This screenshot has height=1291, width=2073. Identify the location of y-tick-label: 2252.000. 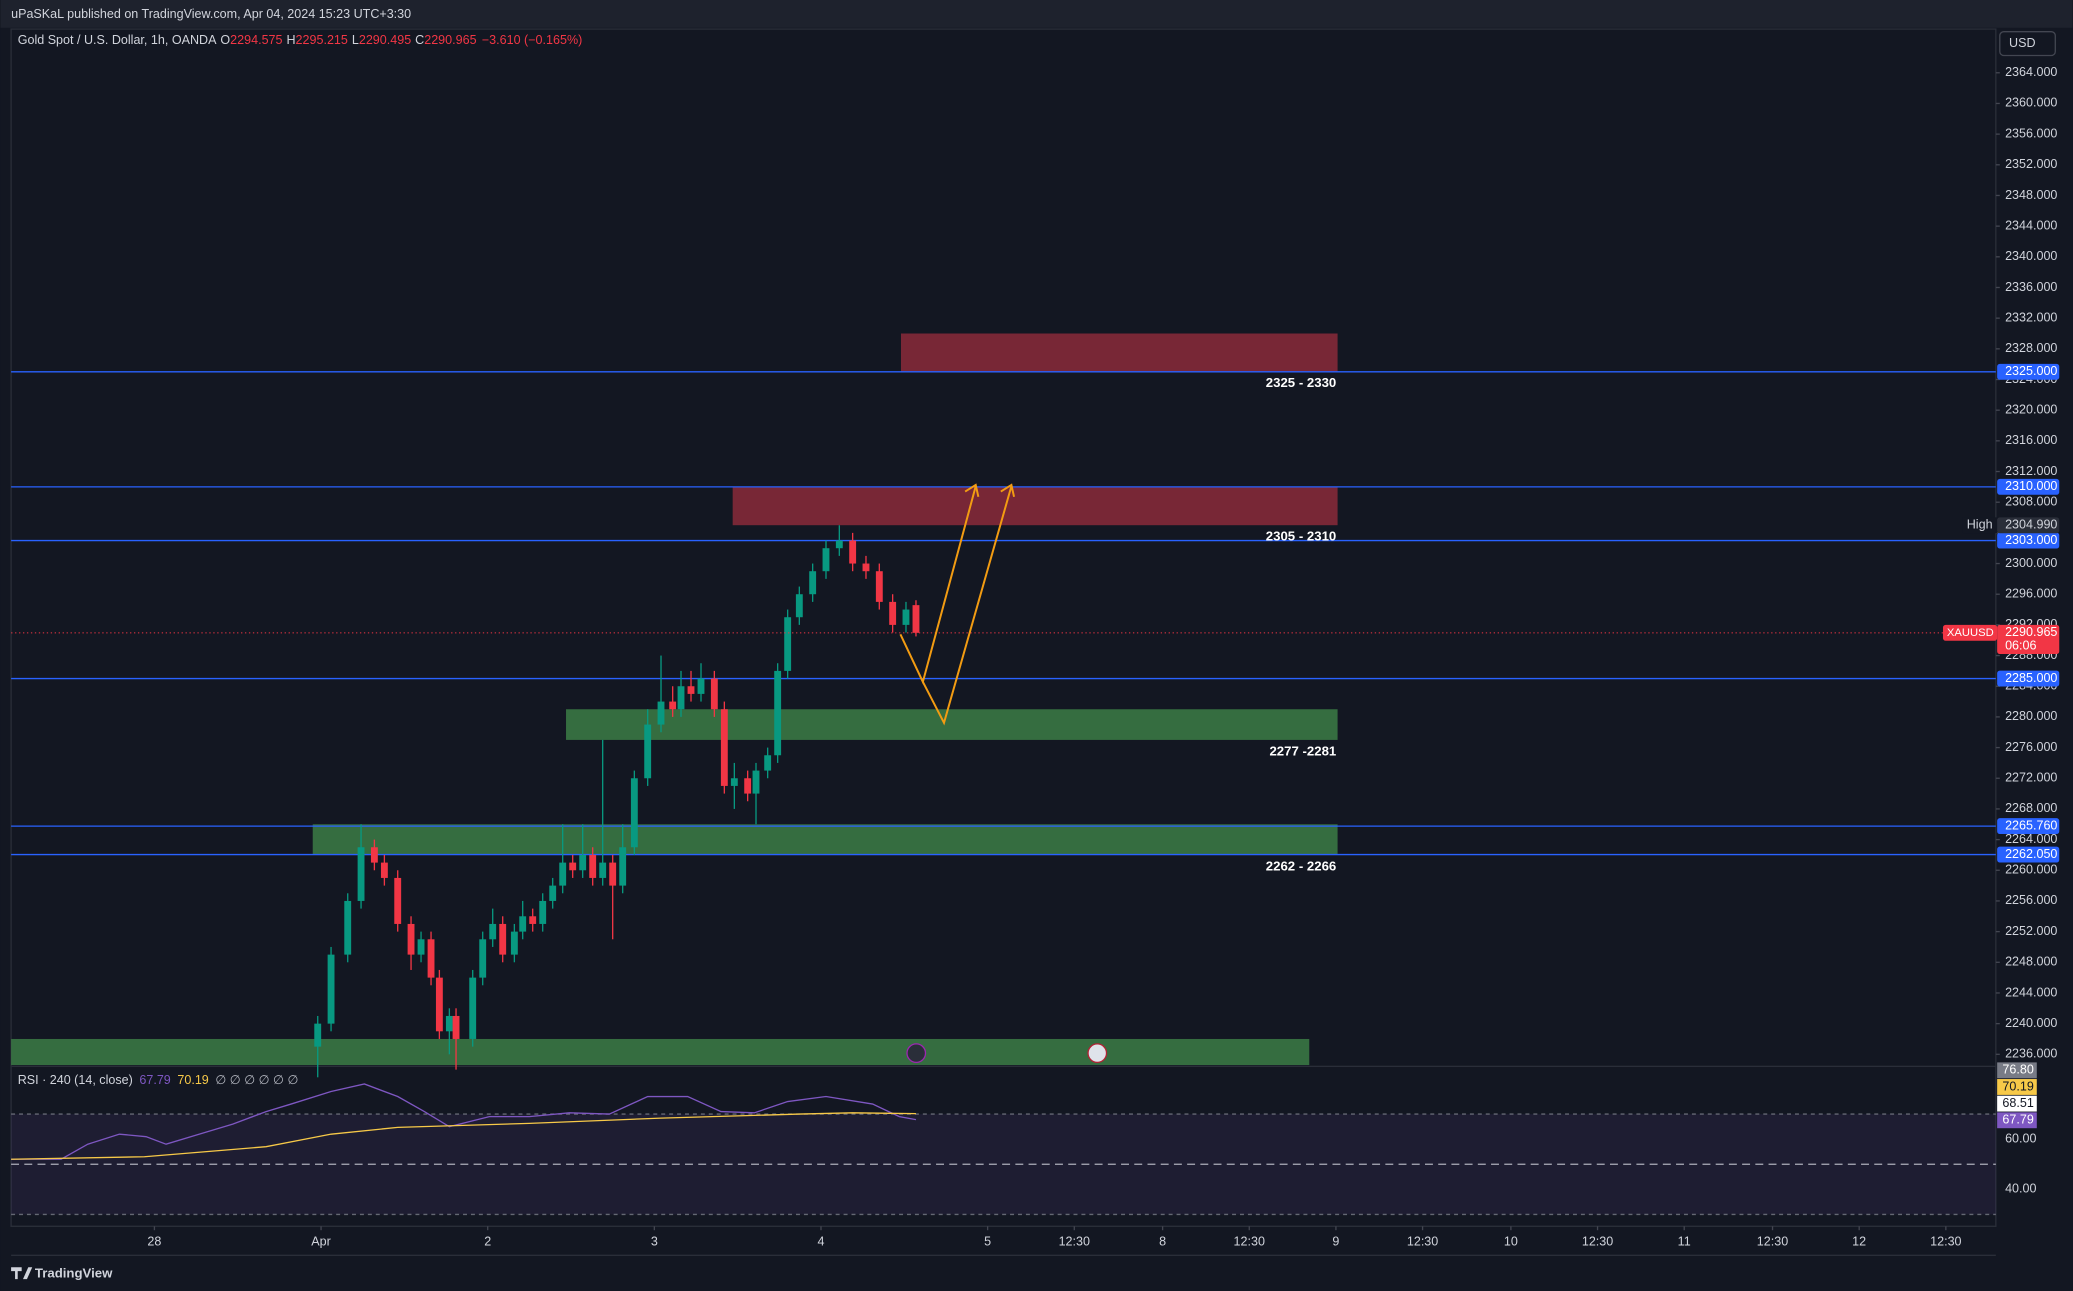
(2031, 931).